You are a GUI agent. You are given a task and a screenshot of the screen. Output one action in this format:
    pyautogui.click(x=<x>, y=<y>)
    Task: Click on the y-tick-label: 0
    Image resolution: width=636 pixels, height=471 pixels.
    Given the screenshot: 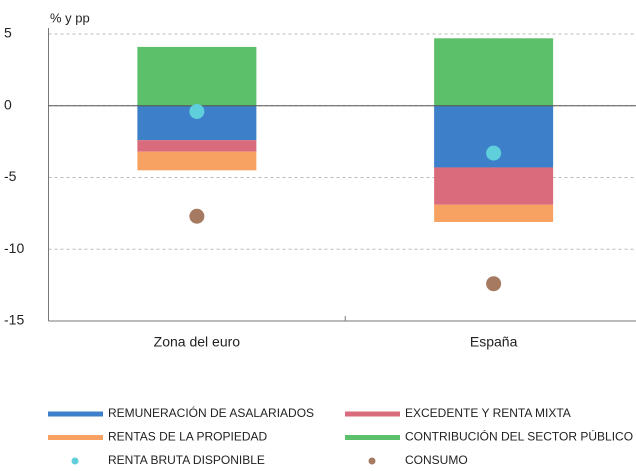 What is the action you would take?
    pyautogui.click(x=8, y=104)
    